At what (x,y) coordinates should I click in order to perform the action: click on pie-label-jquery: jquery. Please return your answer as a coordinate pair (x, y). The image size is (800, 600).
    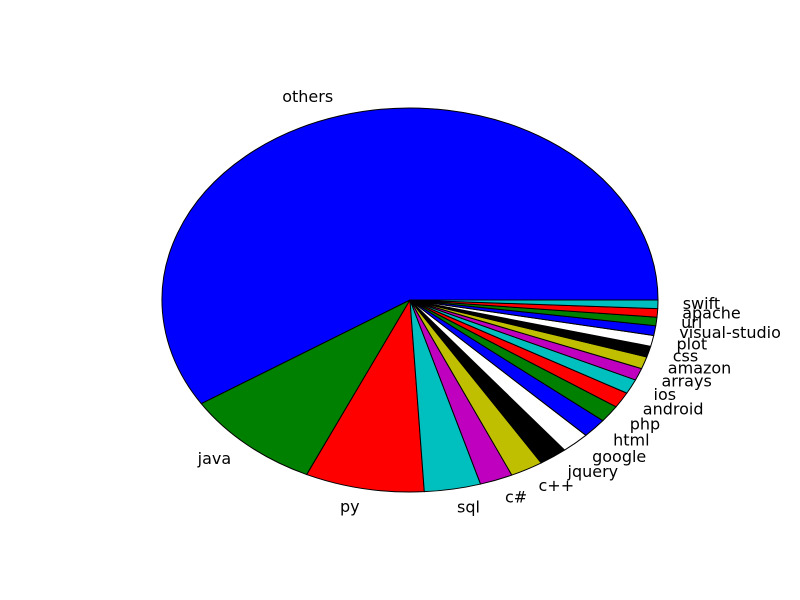
    Looking at the image, I should click on (593, 471).